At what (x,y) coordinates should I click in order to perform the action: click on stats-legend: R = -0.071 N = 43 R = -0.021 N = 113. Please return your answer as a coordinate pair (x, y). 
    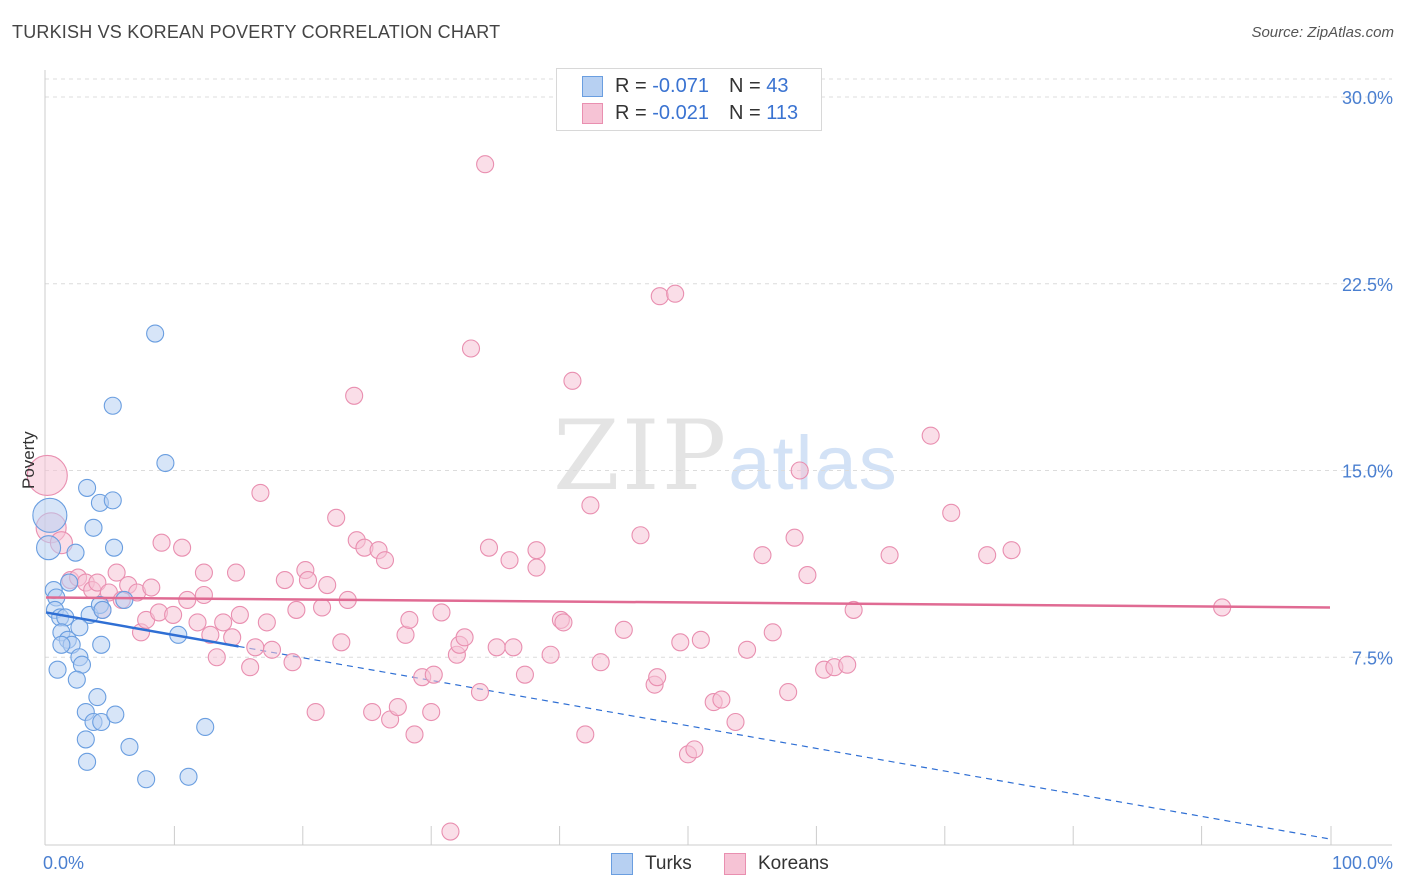
    Looking at the image, I should click on (689, 99).